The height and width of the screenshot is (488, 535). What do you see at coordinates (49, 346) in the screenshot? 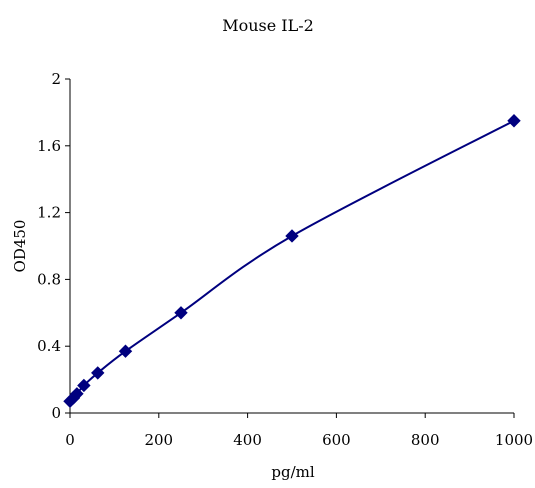
I see `y-tick-label: 0.4` at bounding box center [49, 346].